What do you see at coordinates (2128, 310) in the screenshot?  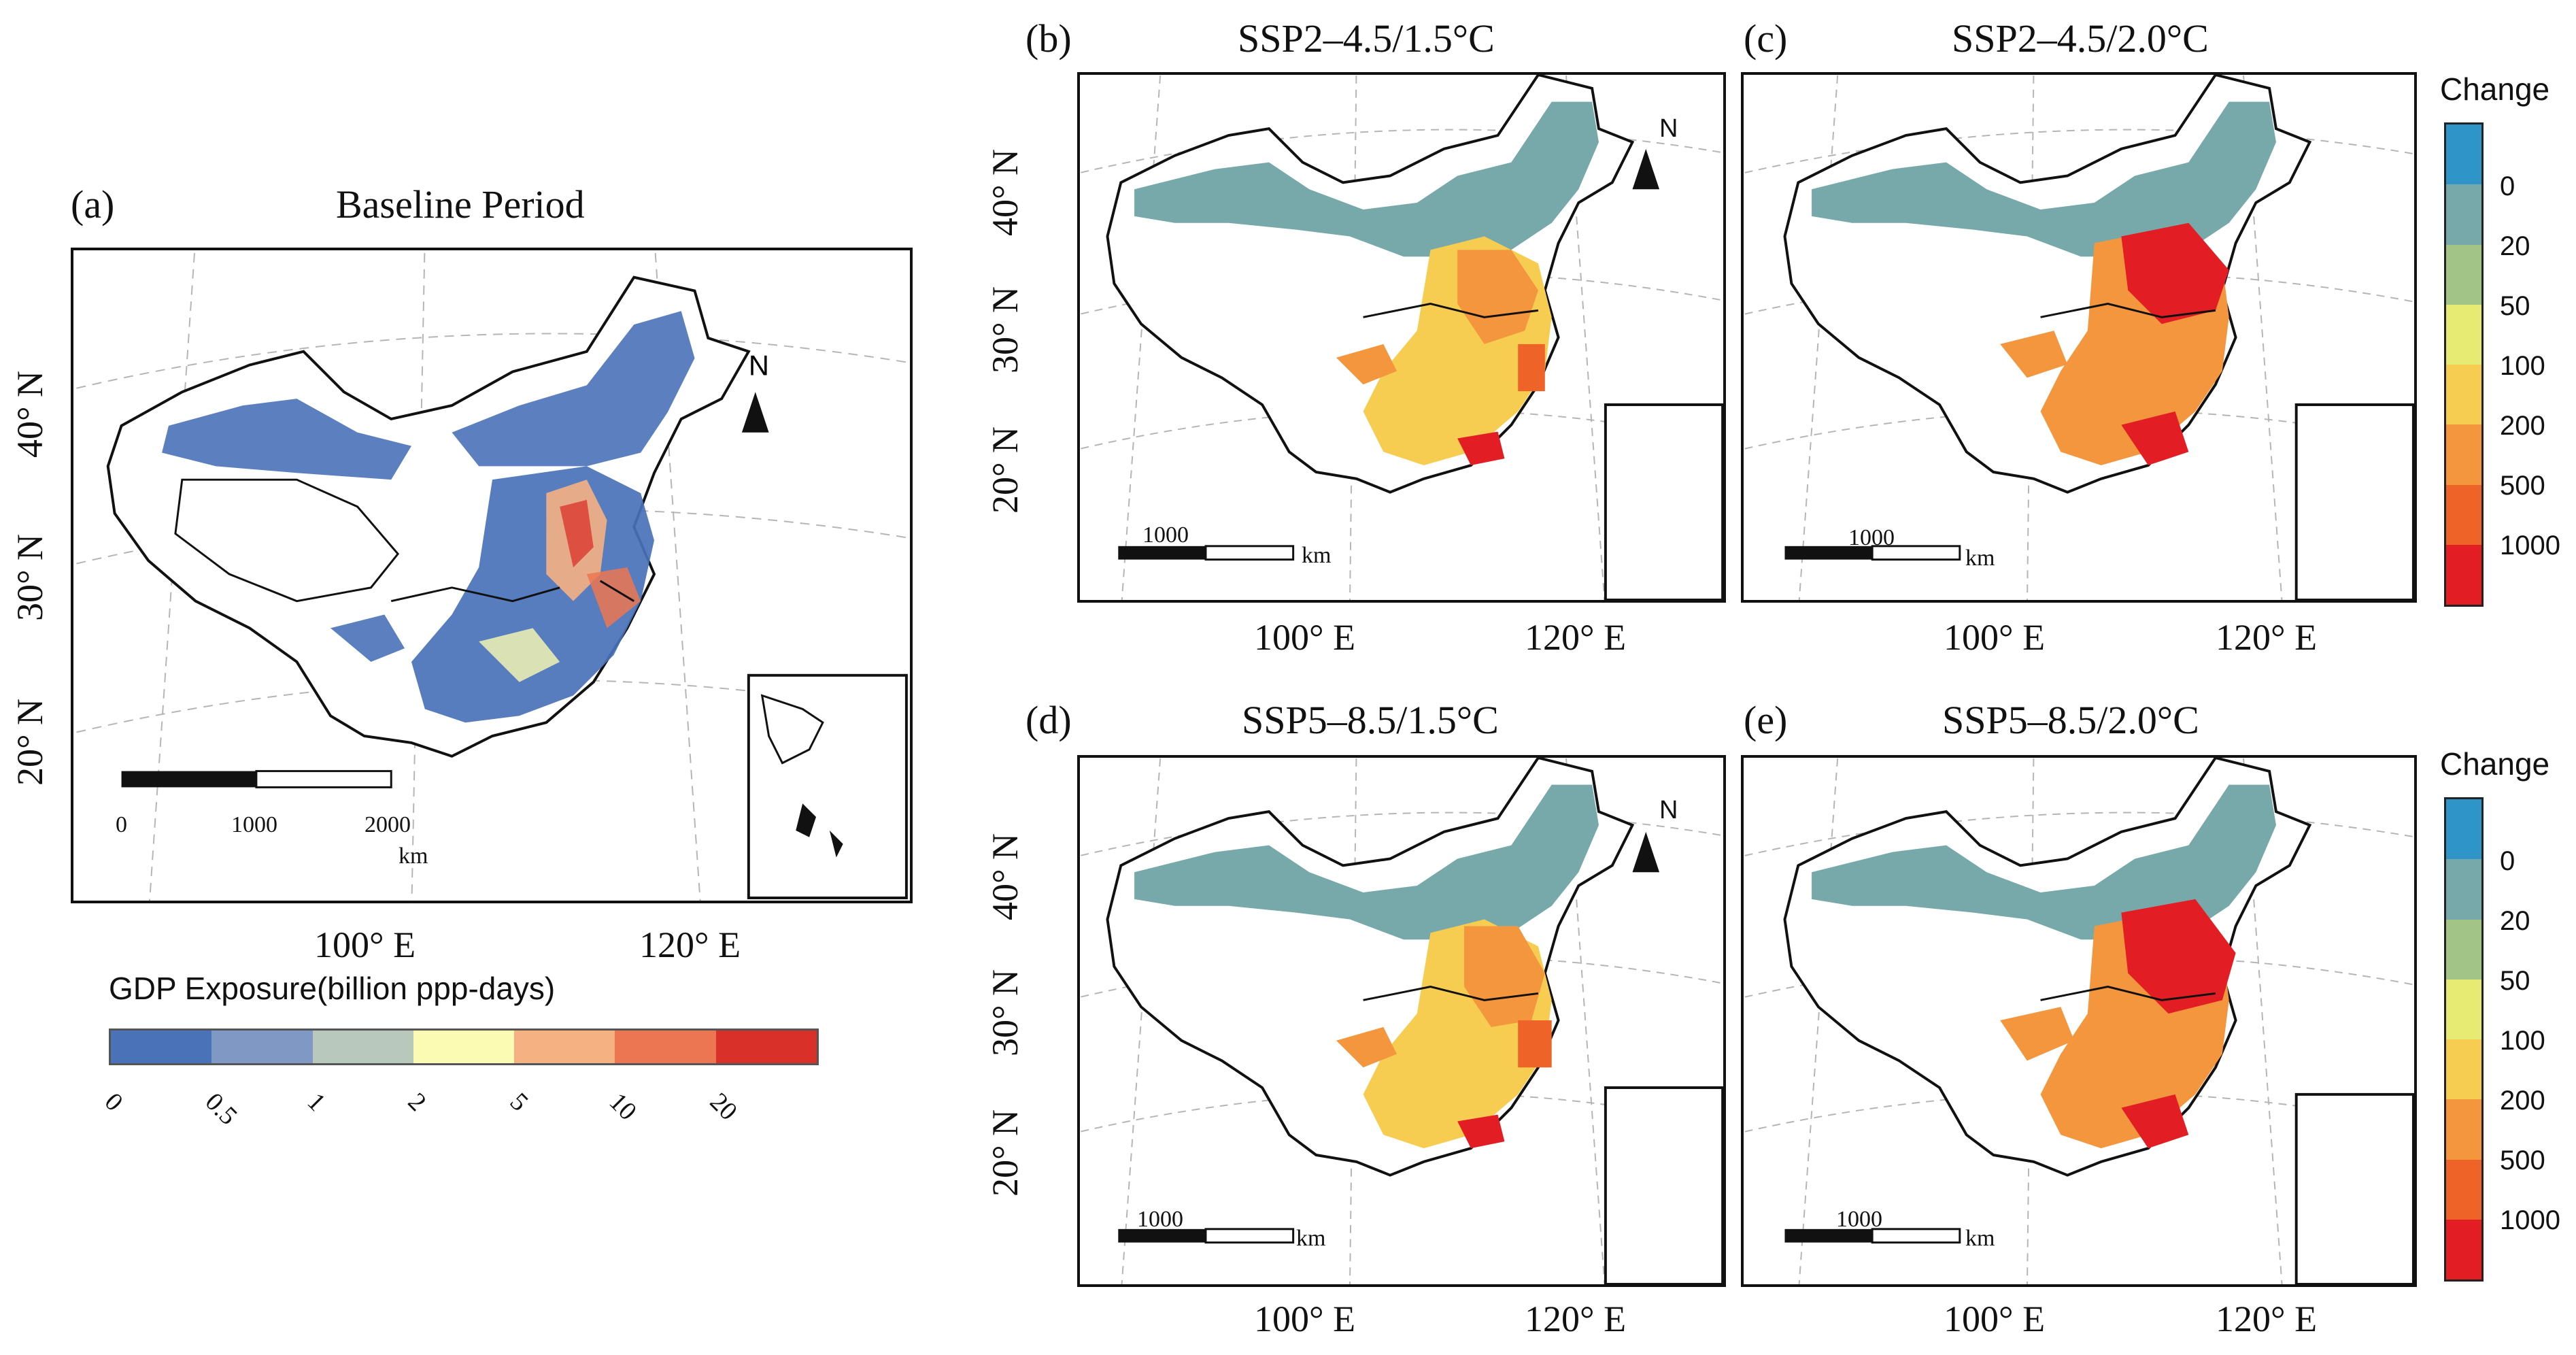 I see `river-c` at bounding box center [2128, 310].